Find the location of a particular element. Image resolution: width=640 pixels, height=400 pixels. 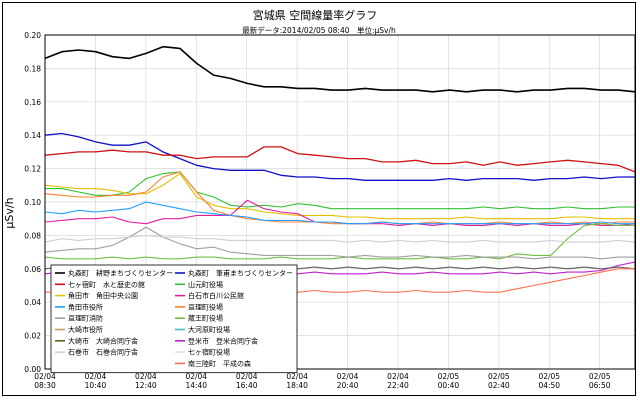

legend-label: 七ヶ宿町 水と歴史の館 is located at coordinates (106, 284).